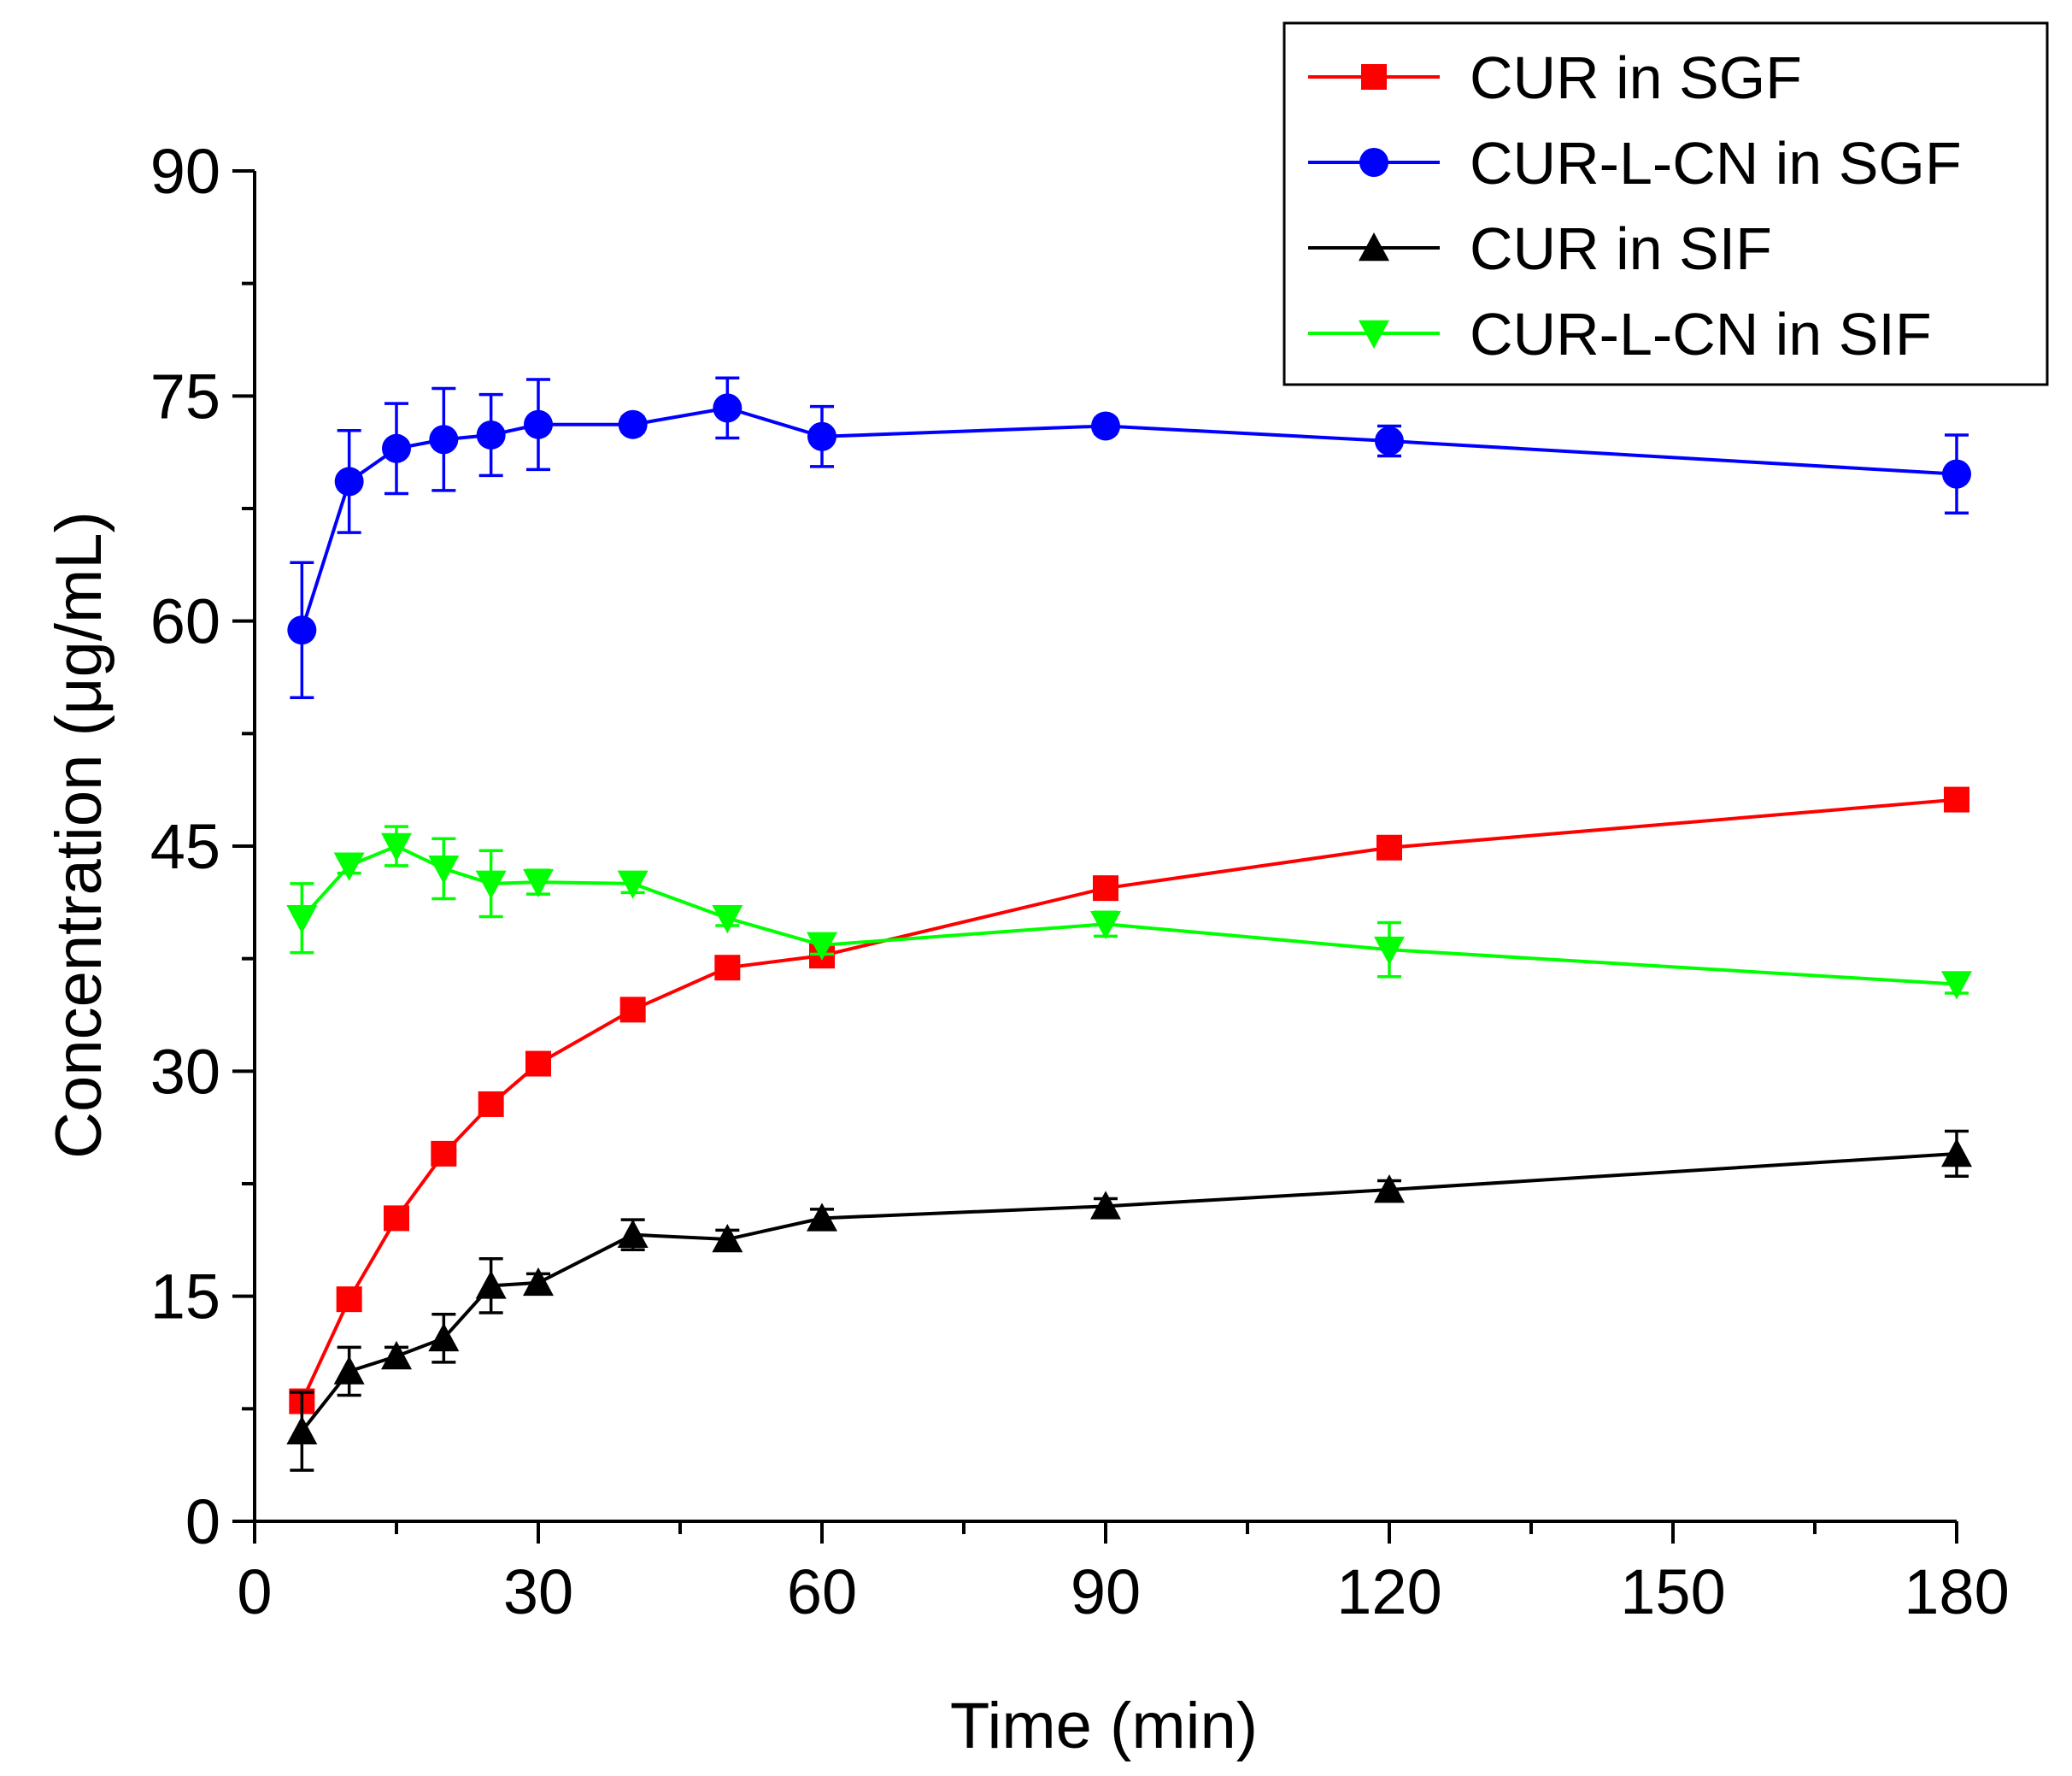 The height and width of the screenshot is (1776, 2072). Describe the element at coordinates (185, 171) in the screenshot. I see `y-tick-label: 90` at that location.